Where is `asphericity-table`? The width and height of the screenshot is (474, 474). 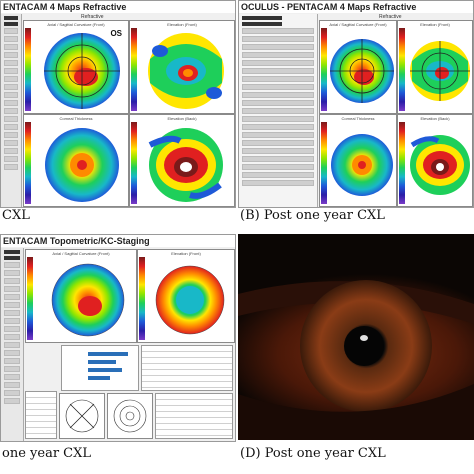 asphericity-table is located at coordinates (187, 368).